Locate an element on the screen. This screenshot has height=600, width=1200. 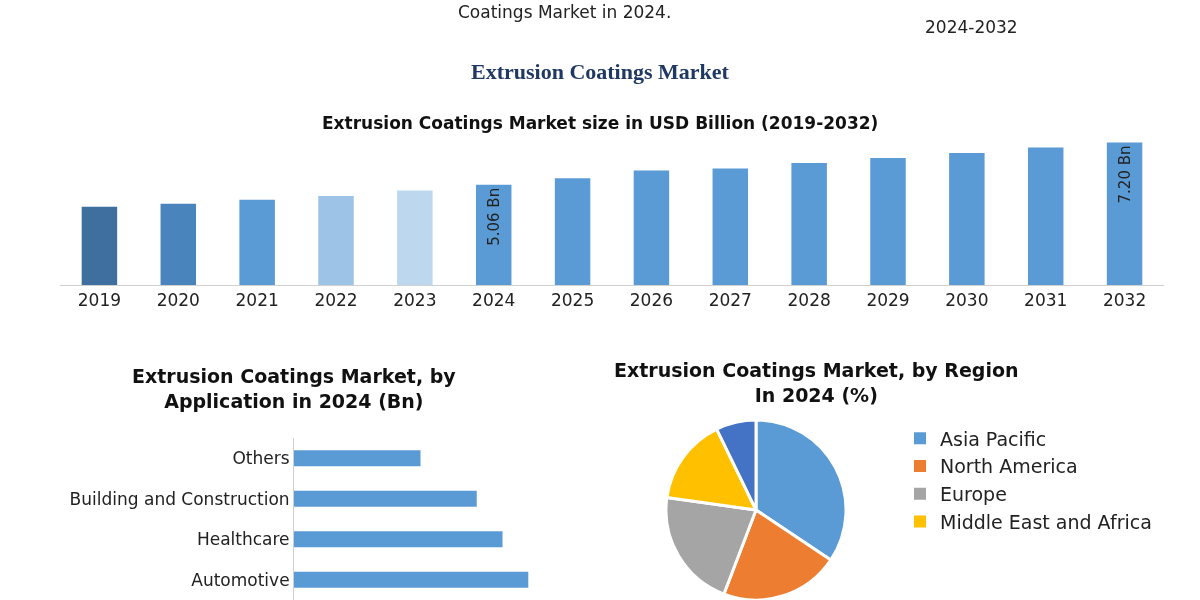
x-tick-label: 2031 is located at coordinates (1046, 300).